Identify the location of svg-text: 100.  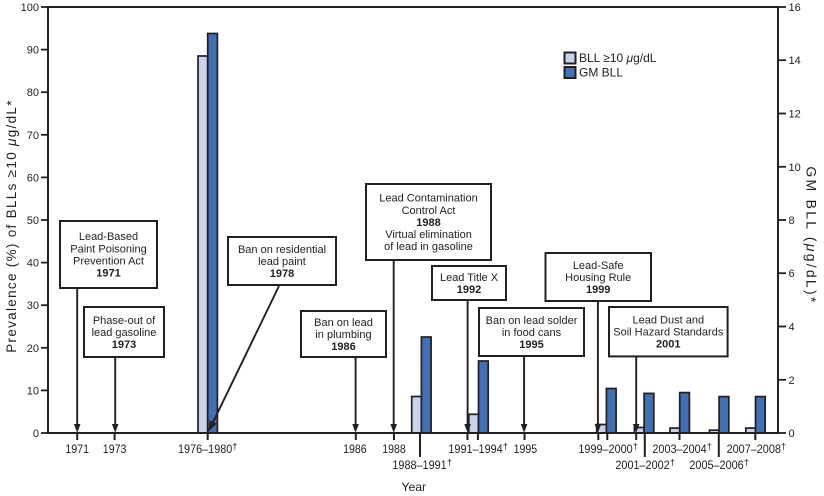
(30, 8).